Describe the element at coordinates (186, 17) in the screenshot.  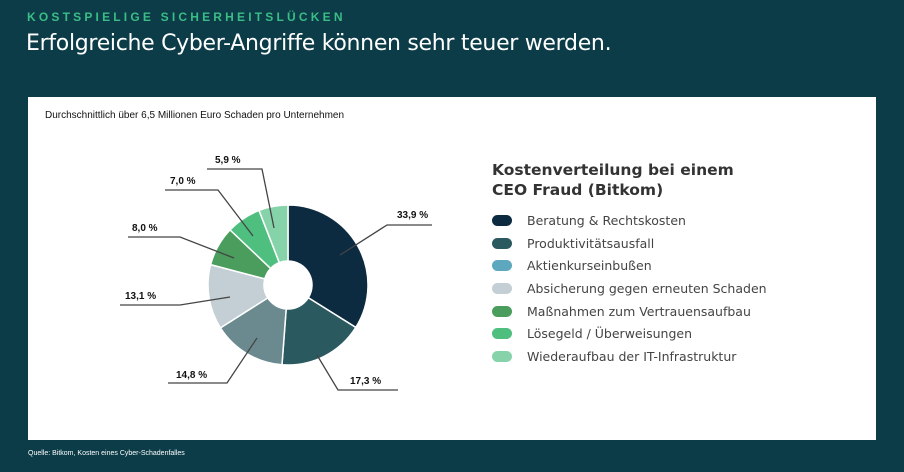
I see `section-kicker: KOSTSPIELIGE SICHERHEITSLÜCKEN` at that location.